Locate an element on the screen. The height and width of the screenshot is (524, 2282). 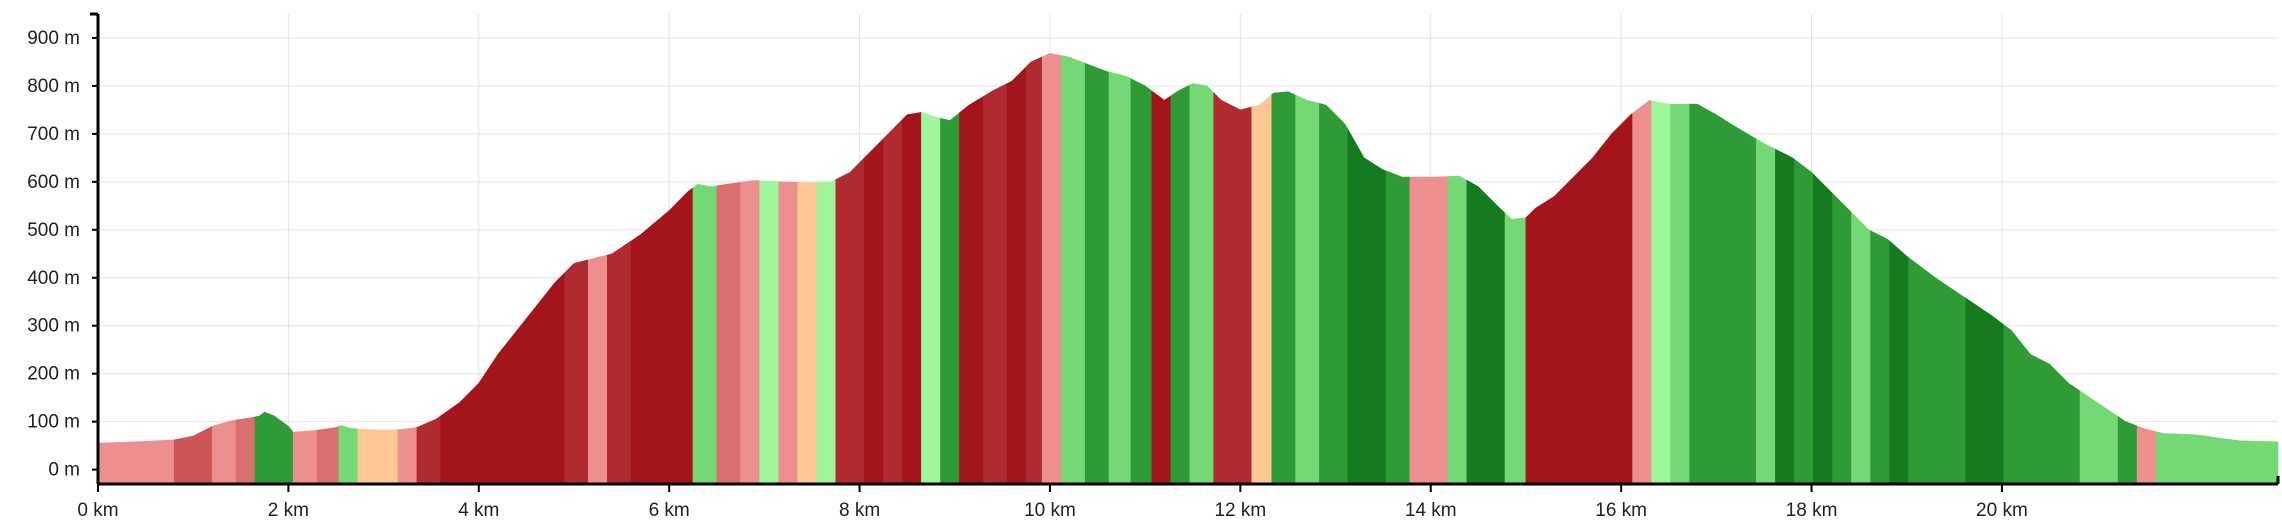
x-tick-label: 18 km is located at coordinates (1812, 510).